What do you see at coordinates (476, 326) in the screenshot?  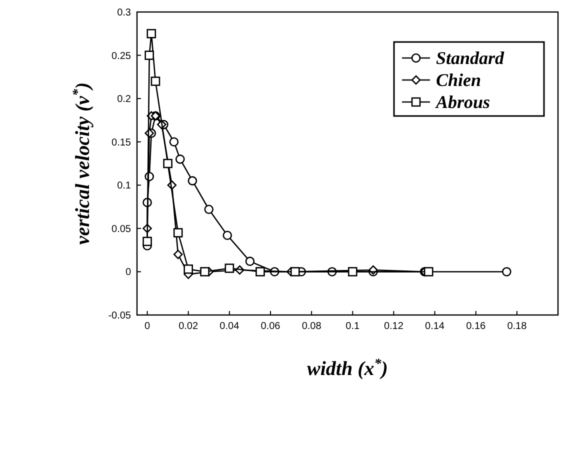 I see `x-tick-label: 0.16` at bounding box center [476, 326].